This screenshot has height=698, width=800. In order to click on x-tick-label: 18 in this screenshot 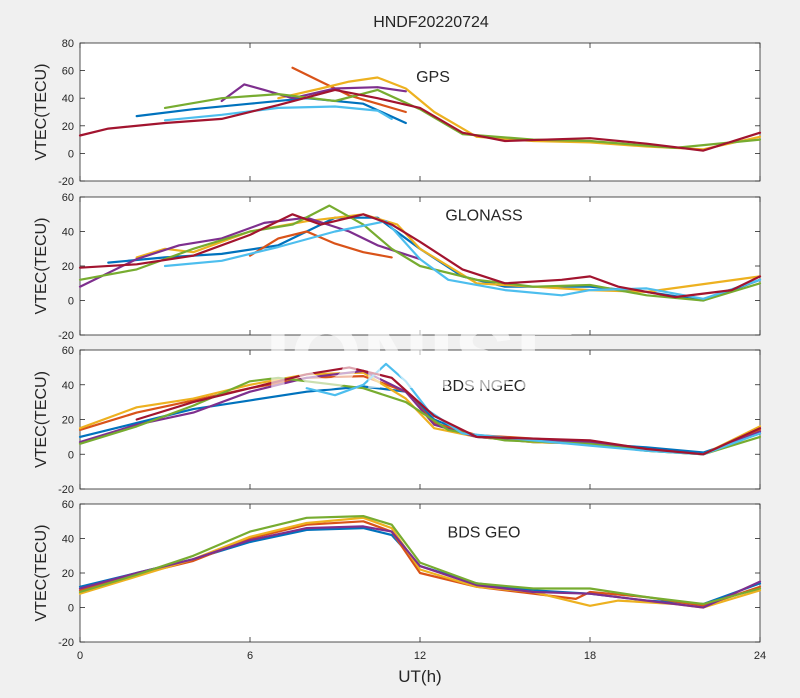, I will do `click(590, 656)`.